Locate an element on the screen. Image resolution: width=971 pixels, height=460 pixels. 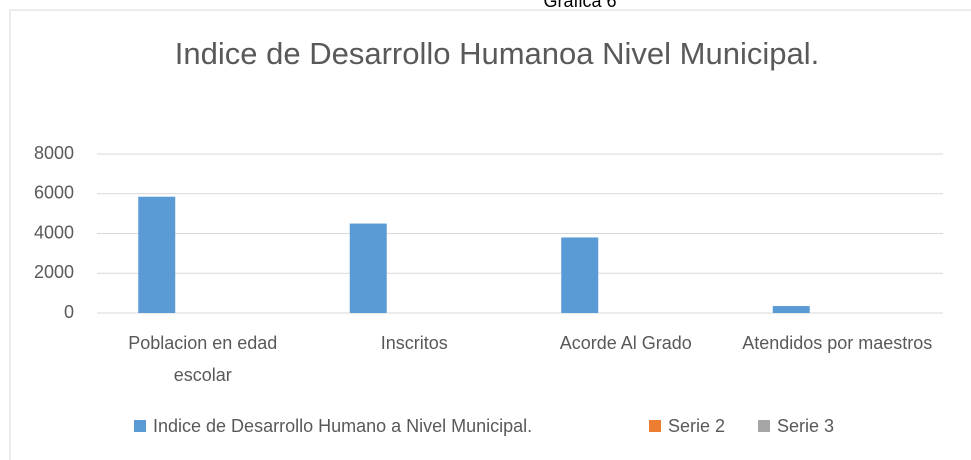
caption: Grafica 6 is located at coordinates (579, 5).